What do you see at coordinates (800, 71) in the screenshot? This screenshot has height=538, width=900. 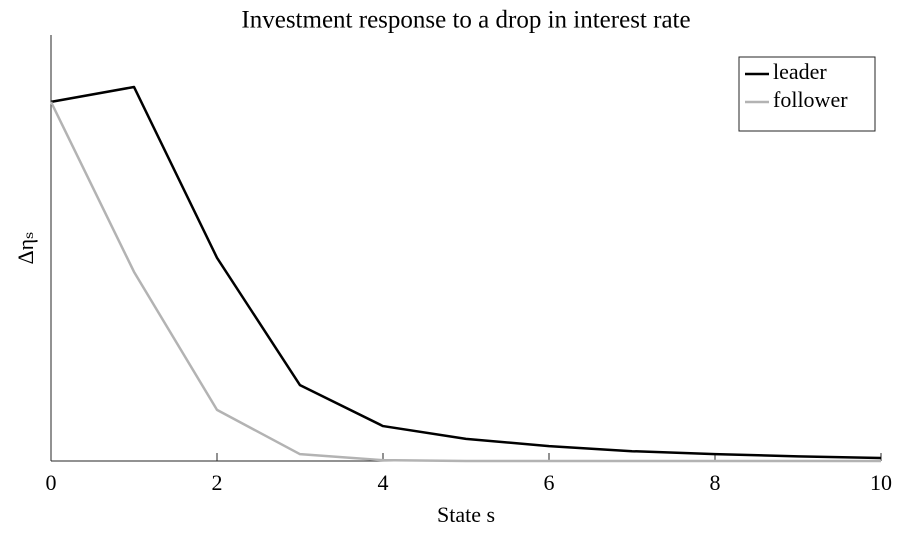 I see `legend-label: leader` at bounding box center [800, 71].